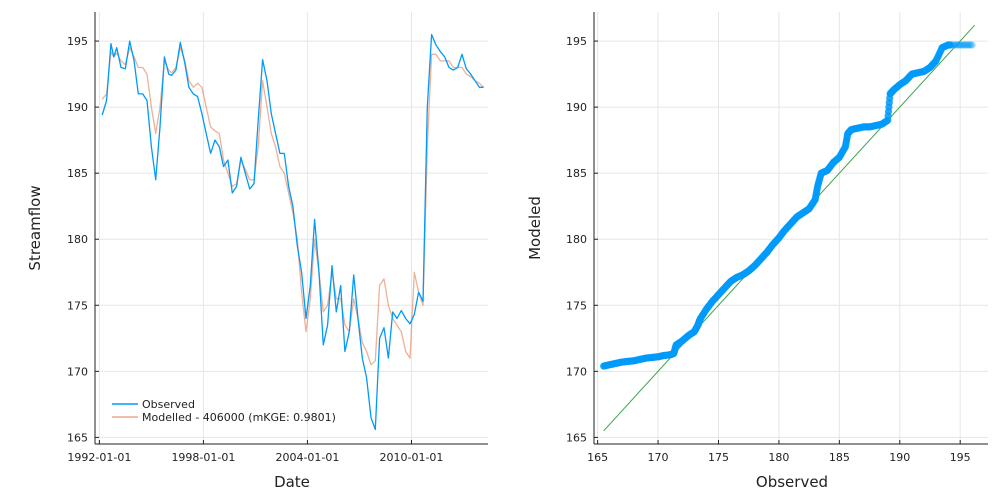 The width and height of the screenshot is (1000, 500). Describe the element at coordinates (77, 41) in the screenshot. I see `left-y-tick-label: 195` at that location.